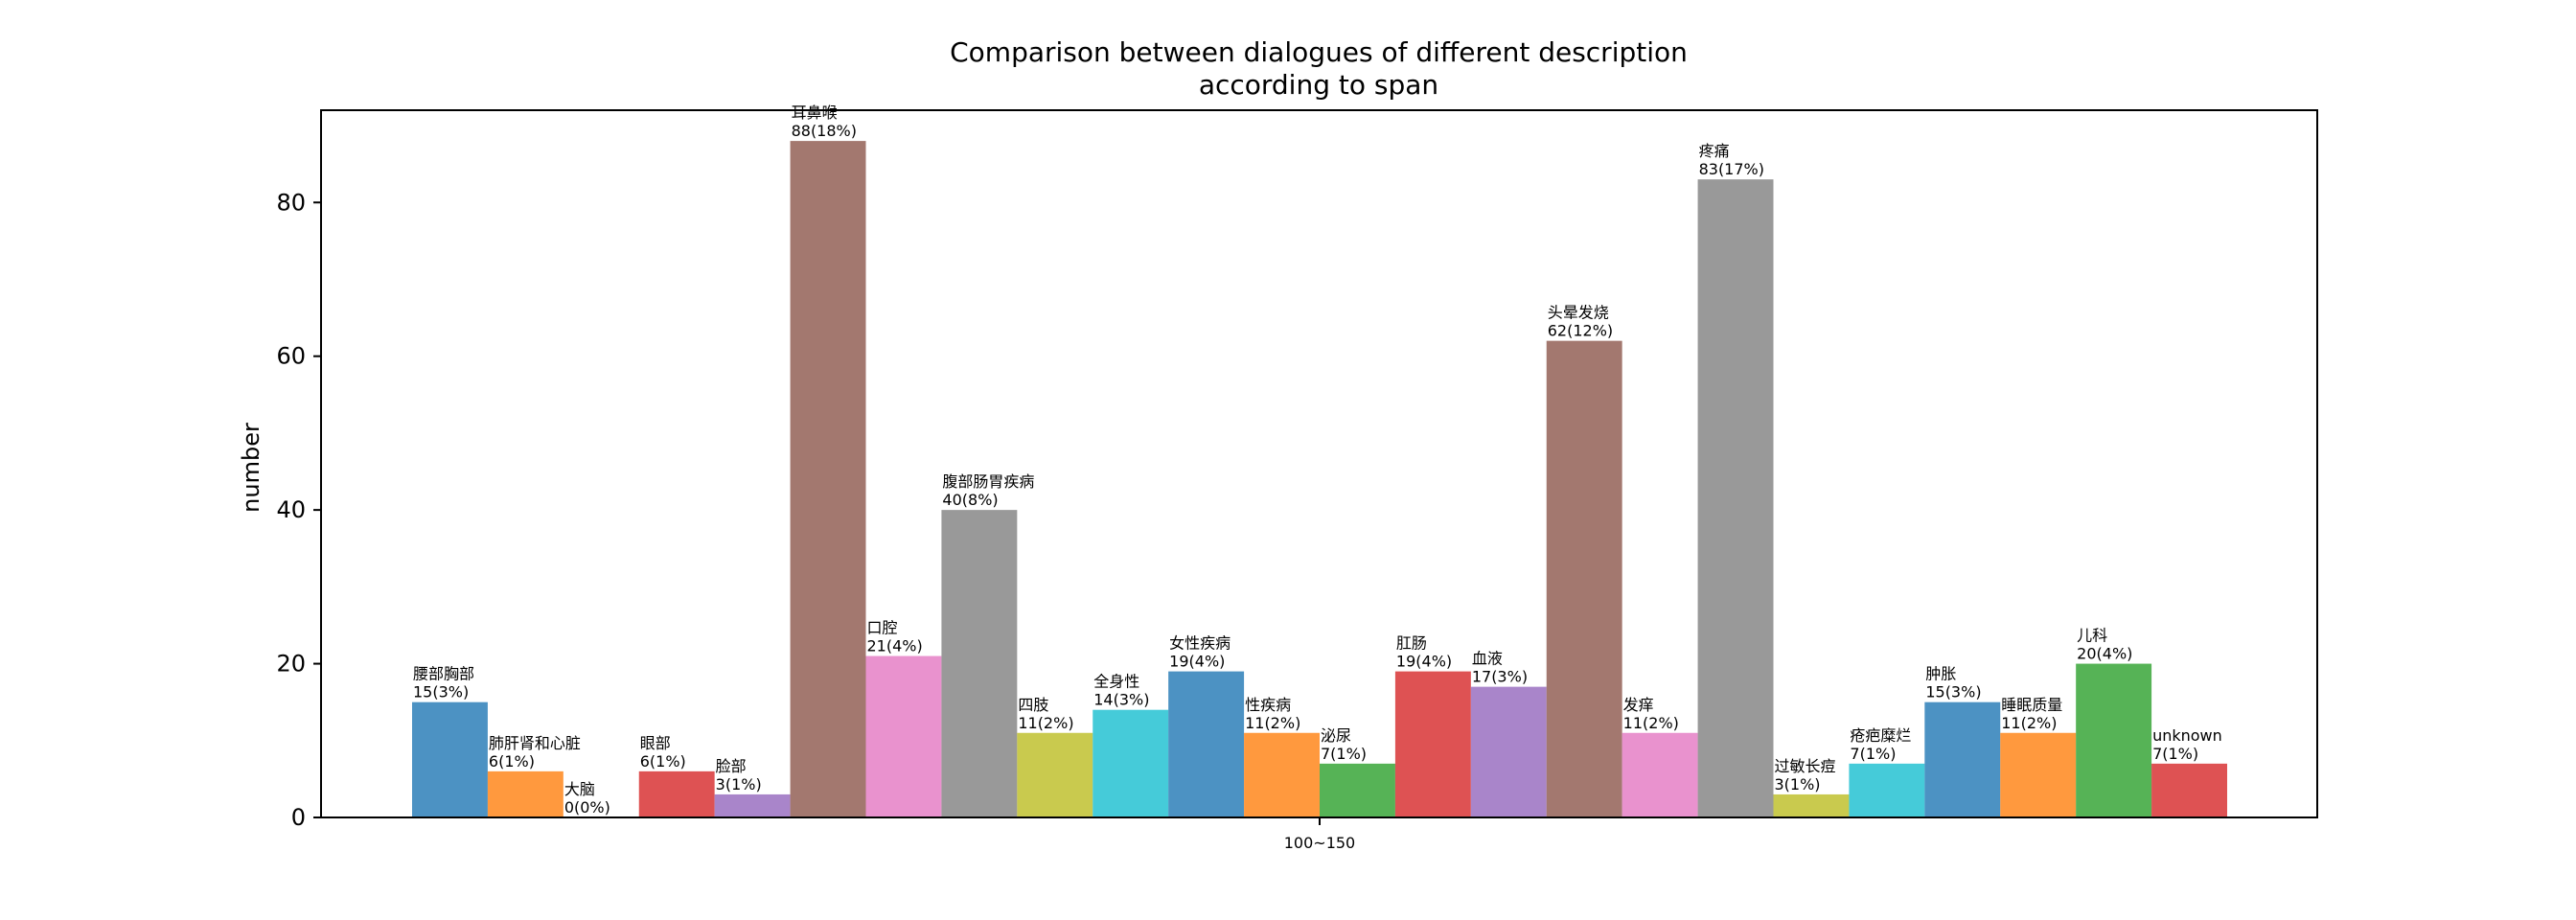  What do you see at coordinates (815, 113) in the screenshot?
I see `bar-category-label-5: 耳鼻喉` at bounding box center [815, 113].